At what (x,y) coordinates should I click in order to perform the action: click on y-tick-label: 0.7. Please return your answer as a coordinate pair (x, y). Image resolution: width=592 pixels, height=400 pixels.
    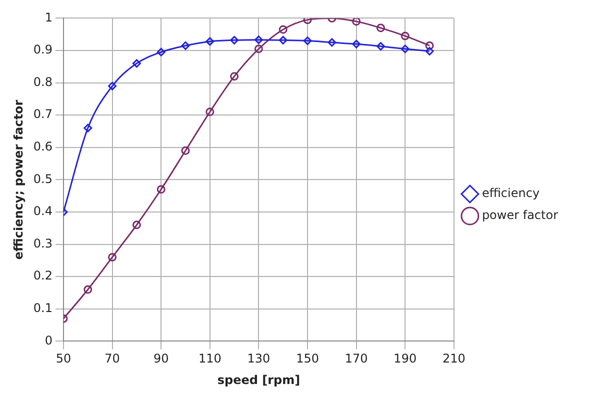
    Looking at the image, I should click on (42, 114).